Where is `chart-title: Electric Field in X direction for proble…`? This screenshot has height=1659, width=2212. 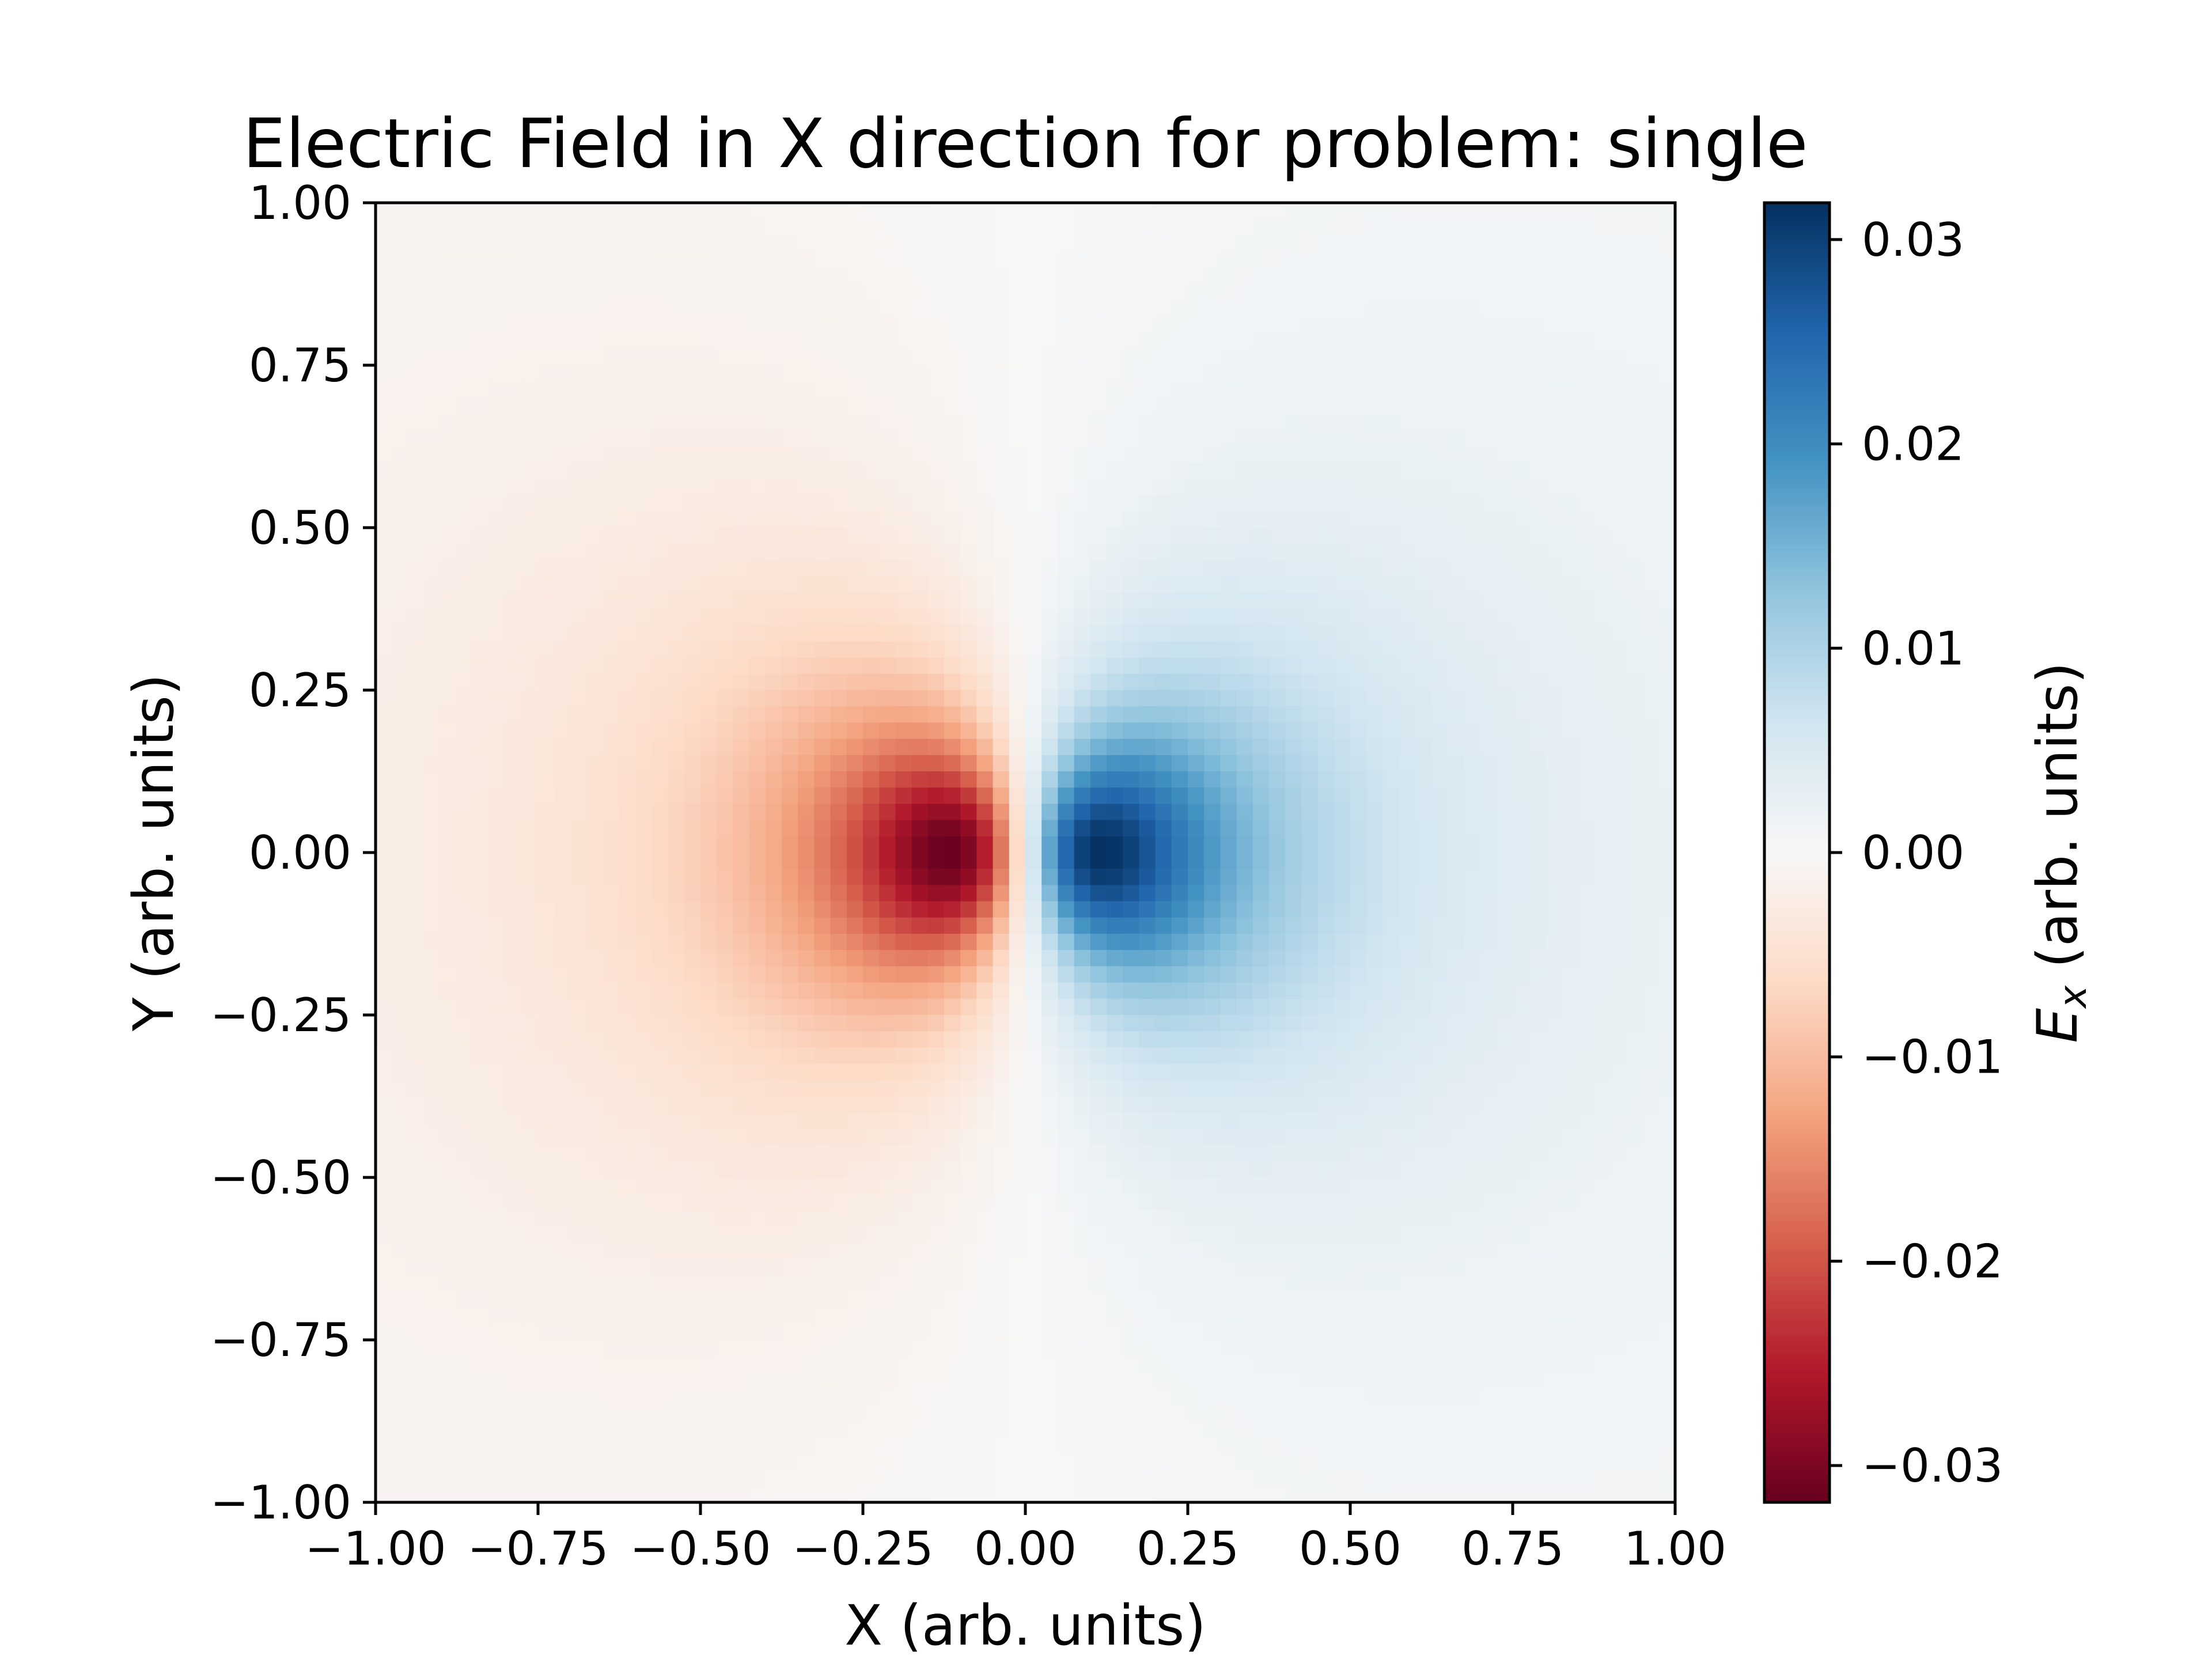 chart-title: Electric Field in X direction for proble… is located at coordinates (1025, 143).